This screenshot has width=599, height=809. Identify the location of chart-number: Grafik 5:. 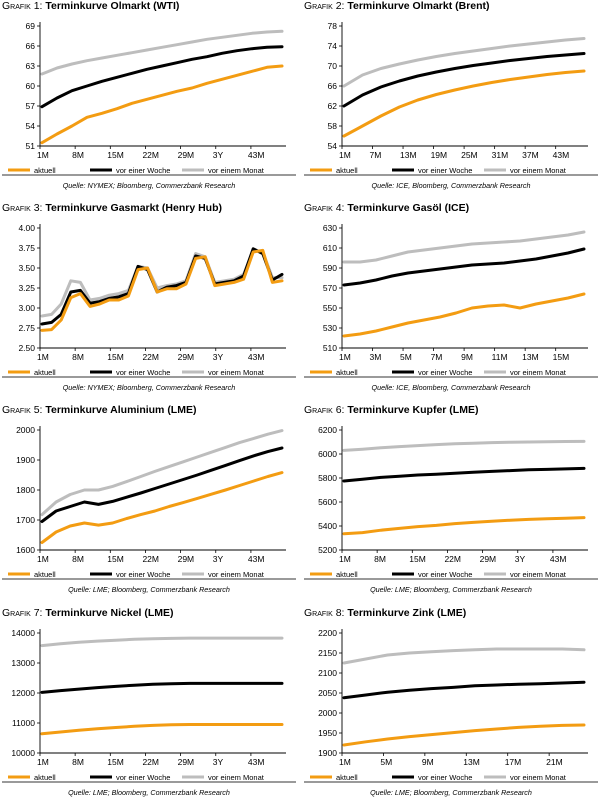
(24, 410).